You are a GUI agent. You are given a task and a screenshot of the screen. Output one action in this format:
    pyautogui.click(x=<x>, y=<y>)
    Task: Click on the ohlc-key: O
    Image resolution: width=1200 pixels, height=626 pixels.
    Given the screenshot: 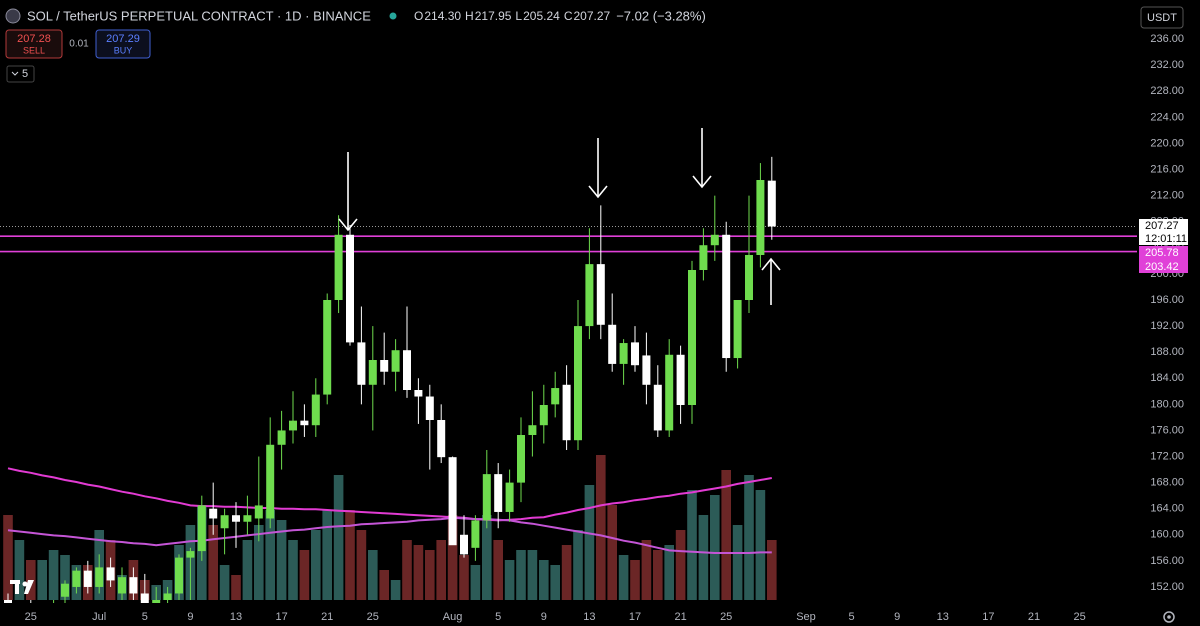 What is the action you would take?
    pyautogui.click(x=418, y=16)
    